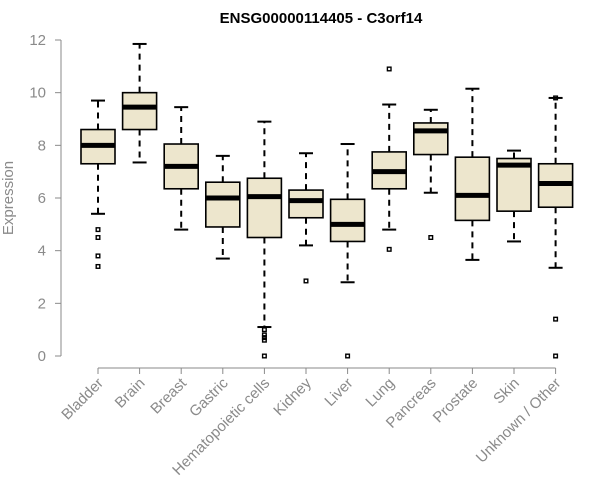 This screenshot has width=600, height=500. Describe the element at coordinates (338, 392) in the screenshot. I see `x-tick-label: Liver` at that location.